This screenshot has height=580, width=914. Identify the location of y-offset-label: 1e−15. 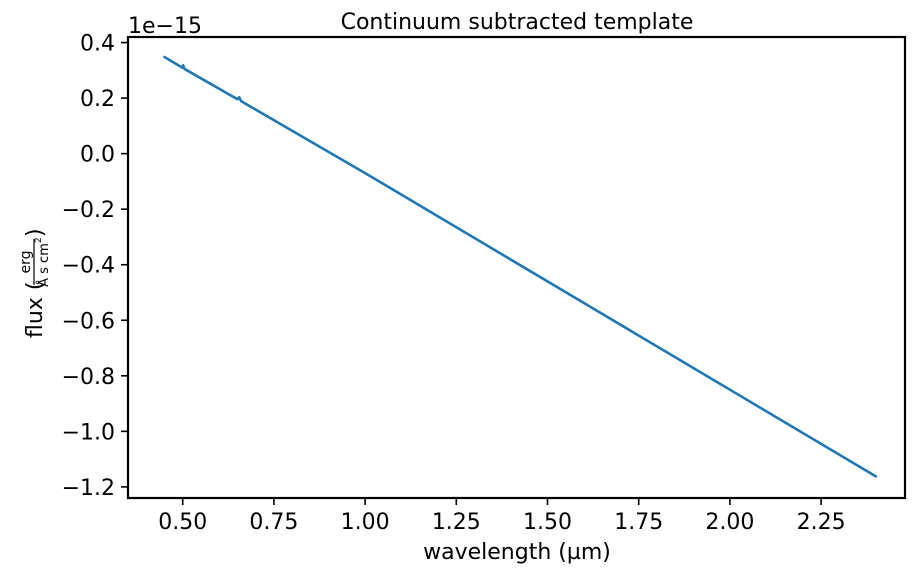
(165, 26).